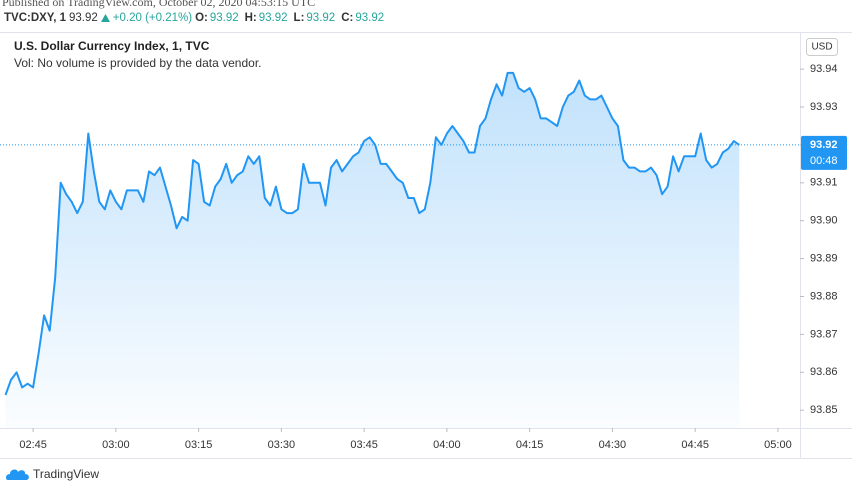 The width and height of the screenshot is (852, 485). Describe the element at coordinates (530, 445) in the screenshot. I see `x-tick-label: 04:15` at that location.